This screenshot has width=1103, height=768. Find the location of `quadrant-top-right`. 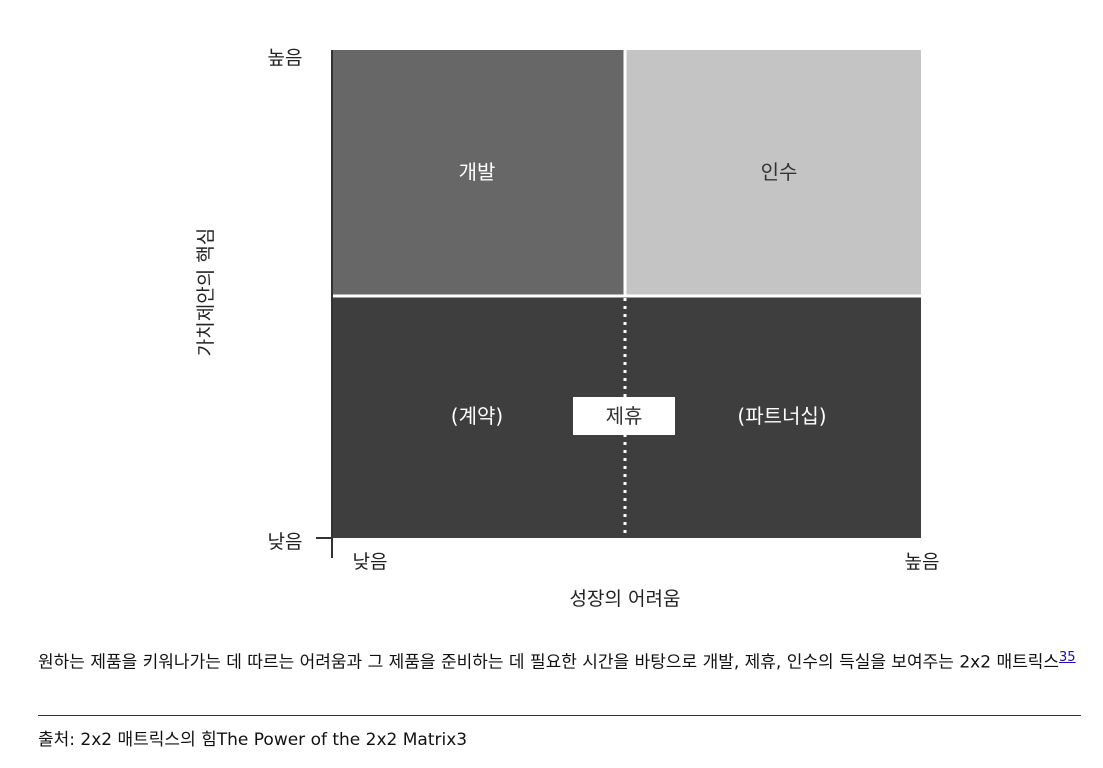

quadrant-top-right is located at coordinates (773, 173).